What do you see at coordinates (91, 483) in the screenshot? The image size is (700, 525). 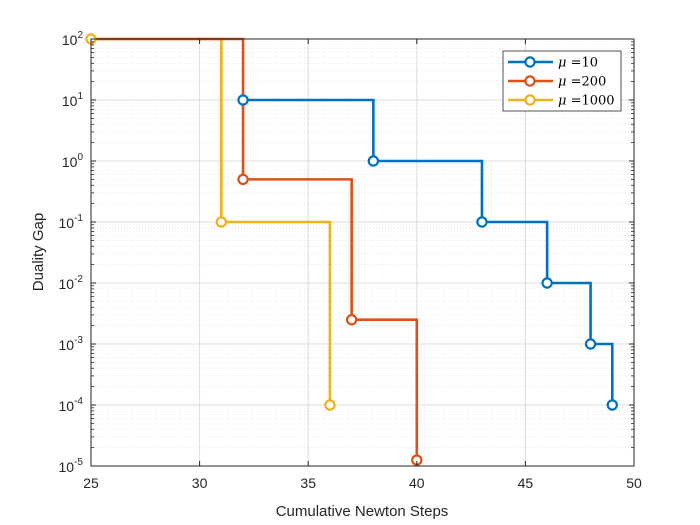 I see `x-tick-label: 25` at bounding box center [91, 483].